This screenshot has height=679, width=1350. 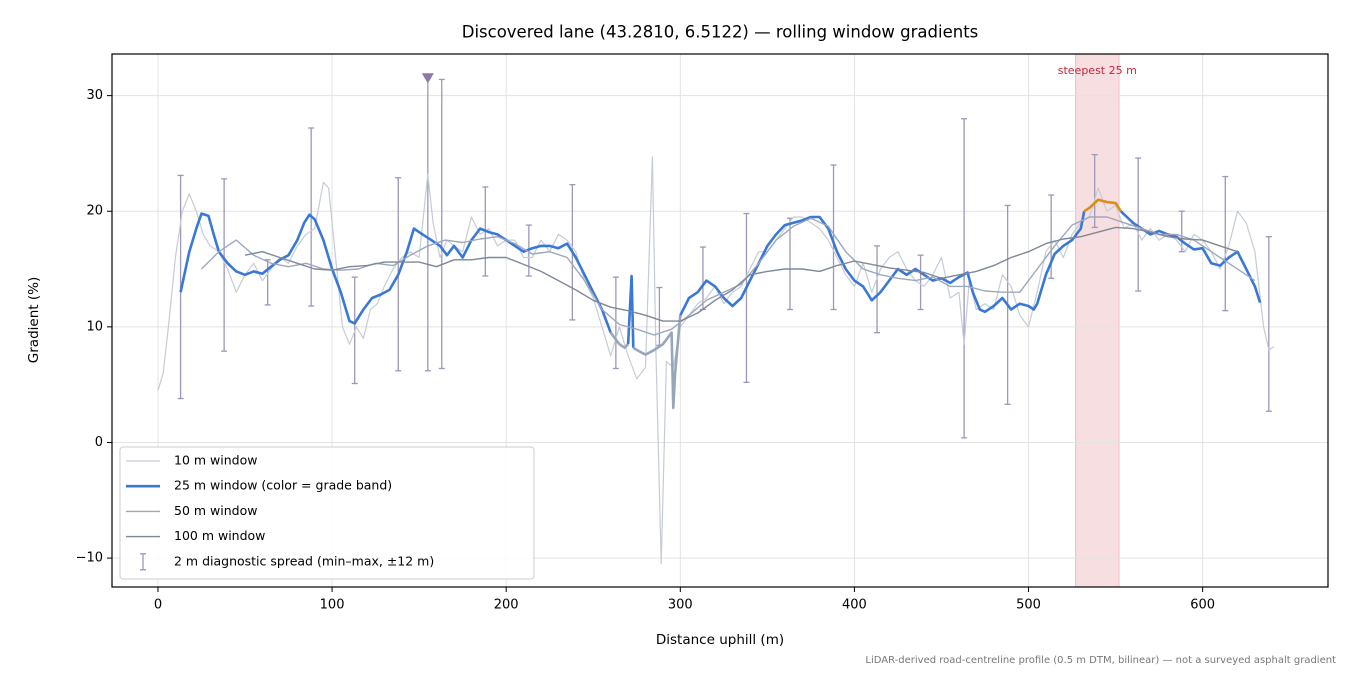 What do you see at coordinates (1202, 605) in the screenshot?
I see `x-tick-label: 600` at bounding box center [1202, 605].